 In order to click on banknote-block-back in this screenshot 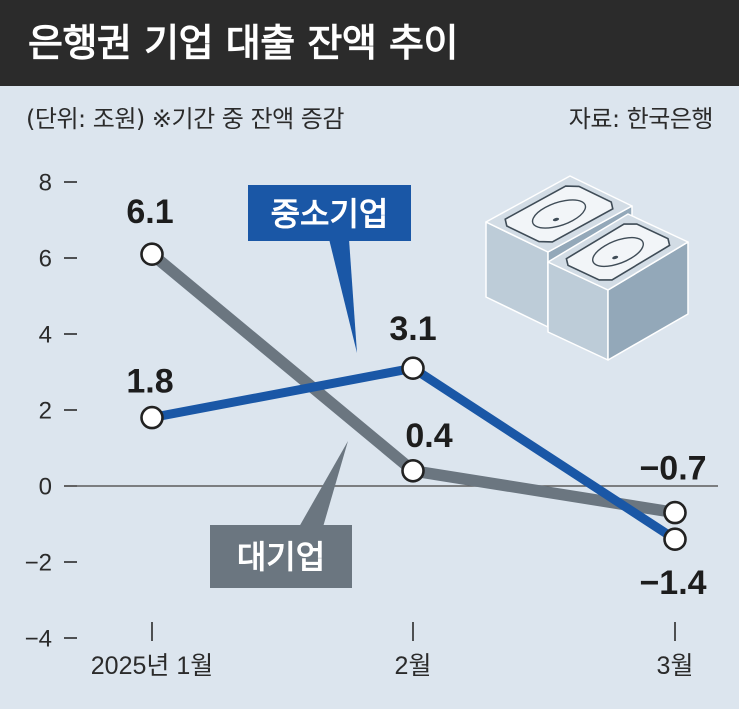, I will do `click(559, 252)`.